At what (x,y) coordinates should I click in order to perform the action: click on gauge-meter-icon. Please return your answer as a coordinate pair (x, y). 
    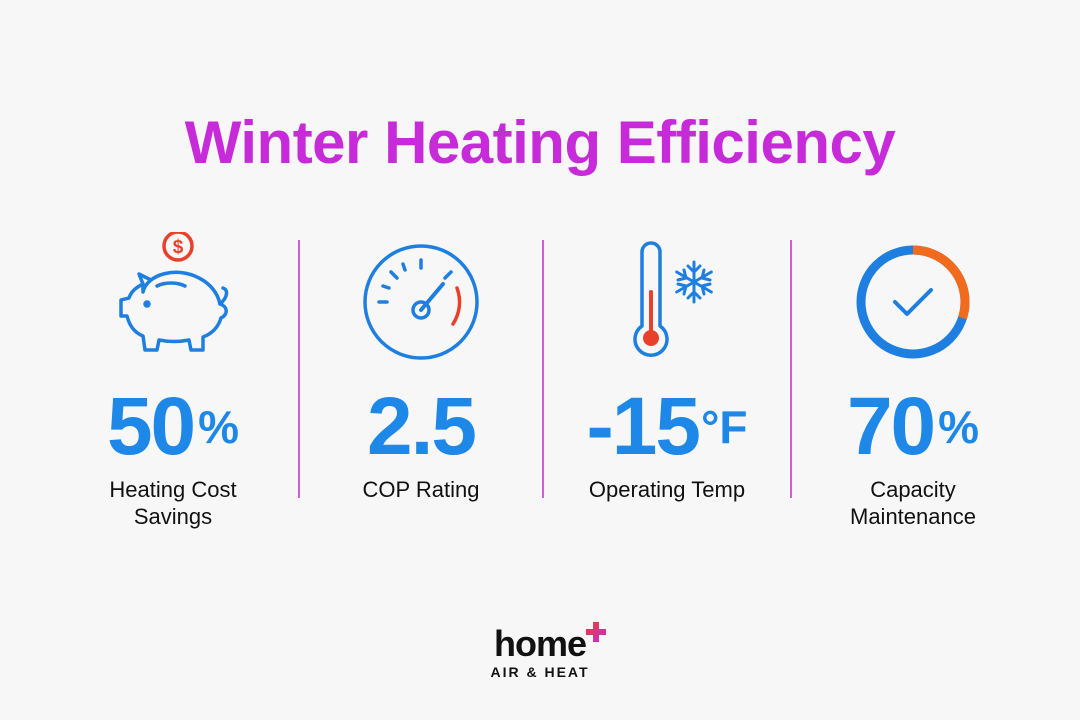
    Looking at the image, I should click on (421, 298).